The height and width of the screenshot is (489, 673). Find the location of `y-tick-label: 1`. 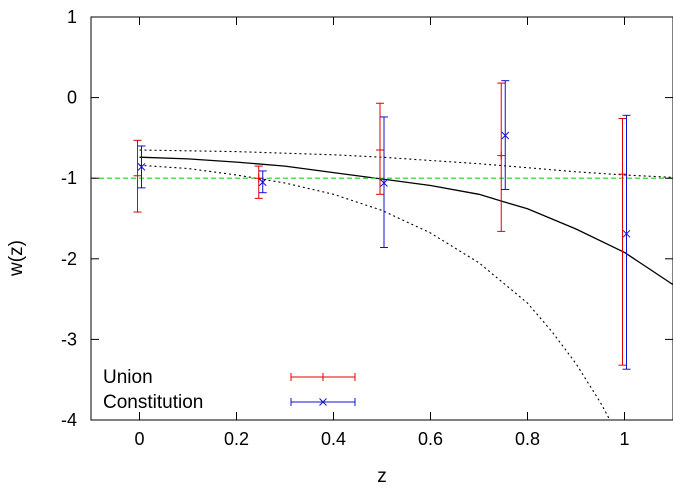

y-tick-label: 1 is located at coordinates (72, 17).